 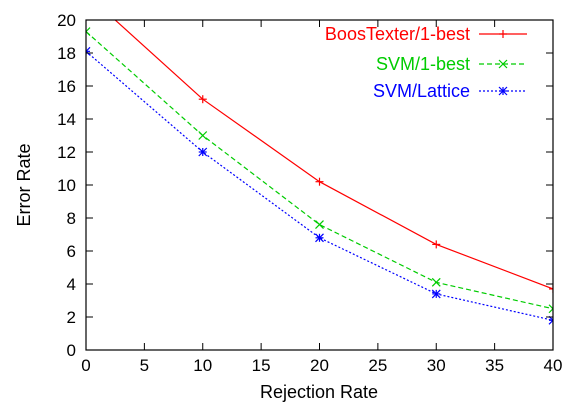 What do you see at coordinates (66, 119) in the screenshot?
I see `y-tick-label: 14` at bounding box center [66, 119].